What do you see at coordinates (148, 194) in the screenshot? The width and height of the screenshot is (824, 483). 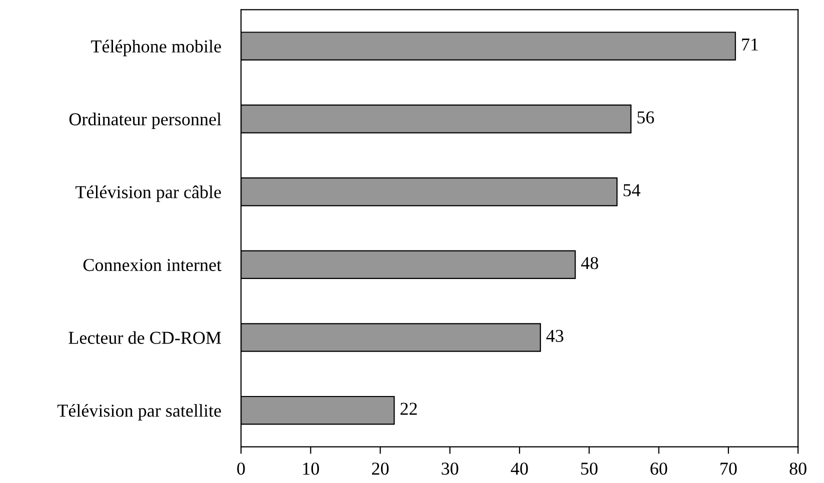 I see `y-tick-label: Télévision par câble` at bounding box center [148, 194].